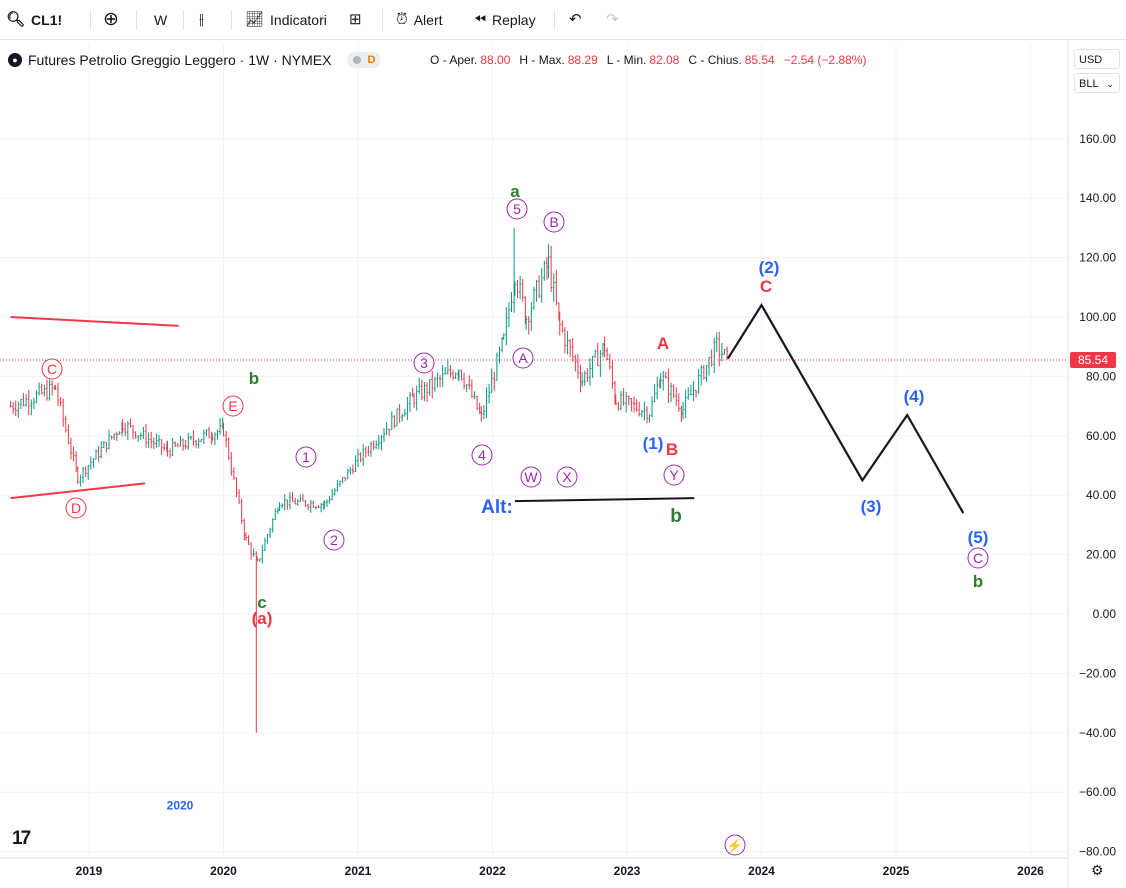  I want to click on delayed-badge: D, so click(371, 60).